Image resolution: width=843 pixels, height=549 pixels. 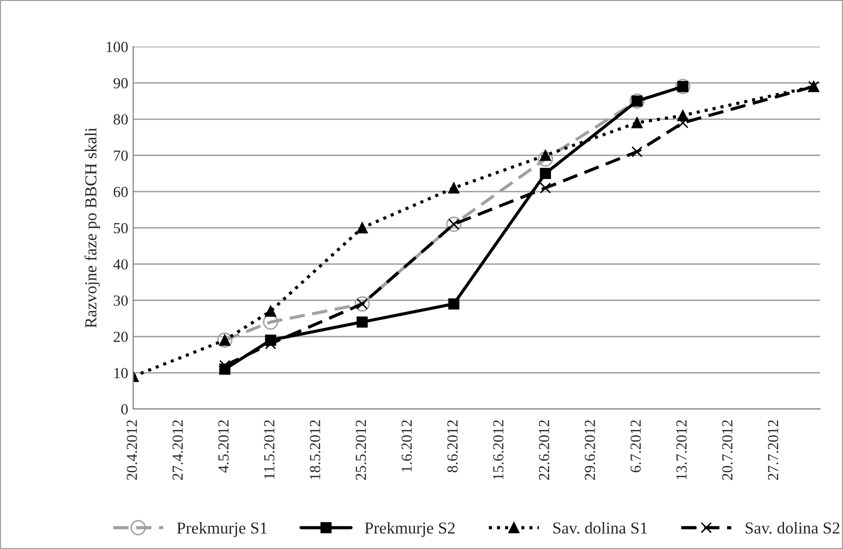 What do you see at coordinates (223, 446) in the screenshot?
I see `x-tick-label: 4.5.2012` at bounding box center [223, 446].